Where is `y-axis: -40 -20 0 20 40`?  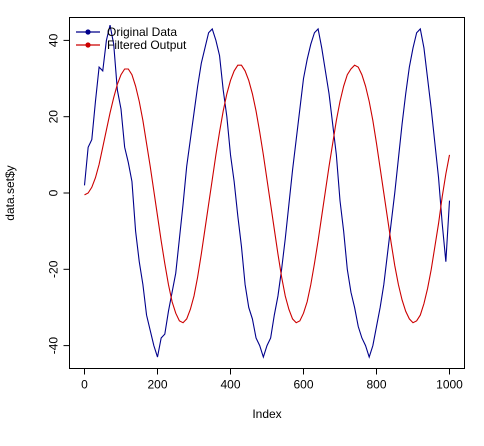
y-axis: -40 -20 0 20 40 is located at coordinates (58, 193).